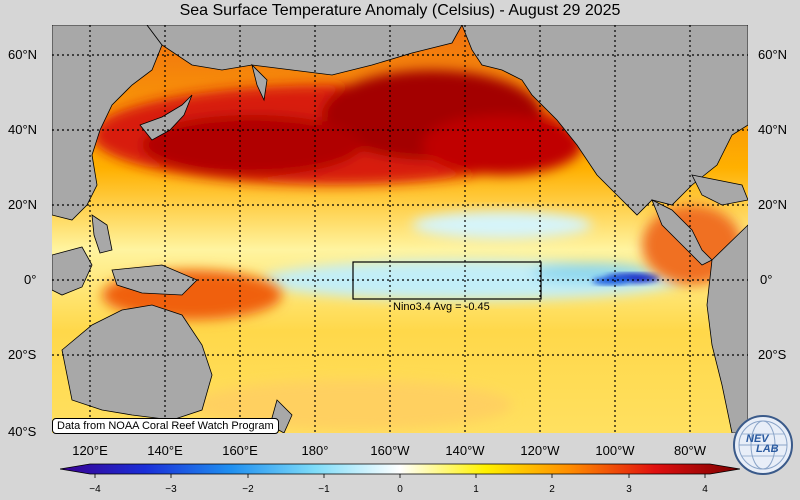 The image size is (800, 500). Describe the element at coordinates (690, 450) in the screenshot. I see `lon-label: 80°W` at that location.